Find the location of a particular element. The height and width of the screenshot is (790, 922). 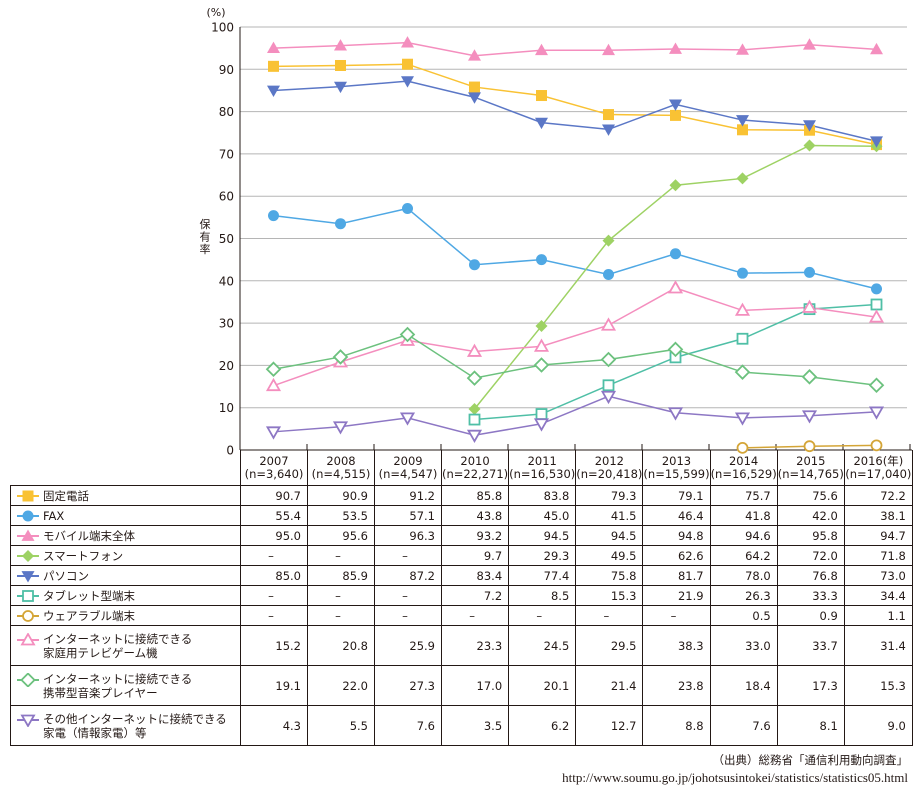

sample-size-label: (n=22,271) is located at coordinates (475, 473).